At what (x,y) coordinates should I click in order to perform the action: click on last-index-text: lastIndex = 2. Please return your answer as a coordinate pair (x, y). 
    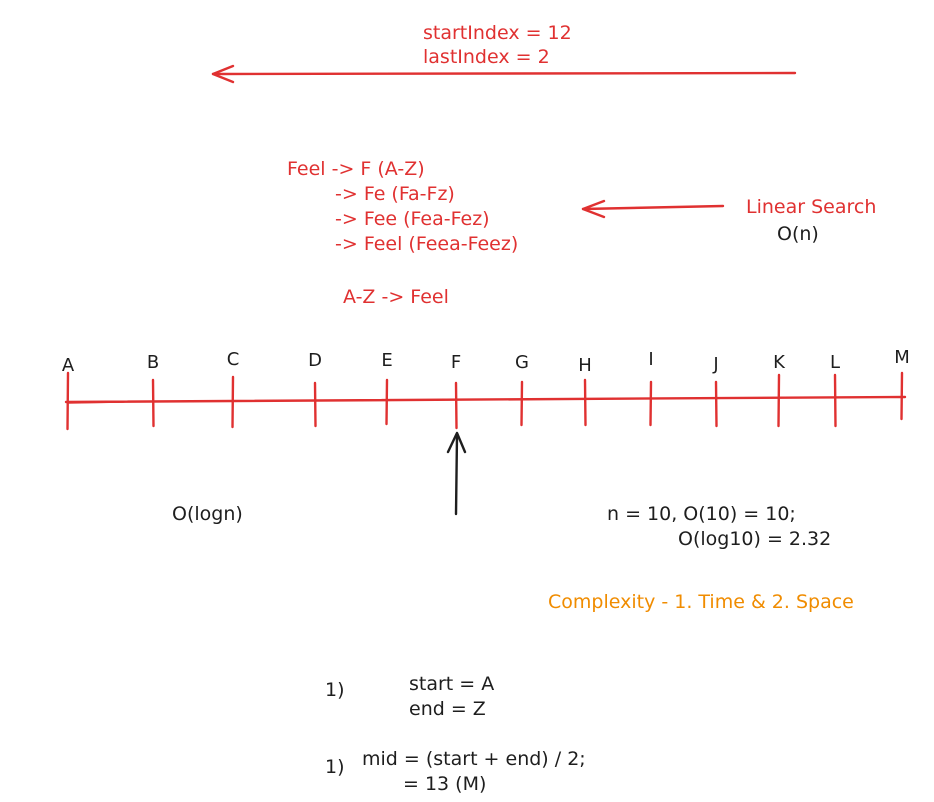
    Looking at the image, I should click on (486, 57).